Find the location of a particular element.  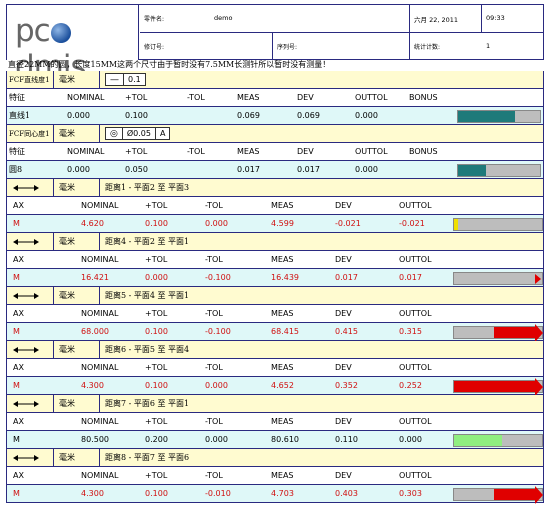

measurement-cell: 0.050 is located at coordinates (136, 169).